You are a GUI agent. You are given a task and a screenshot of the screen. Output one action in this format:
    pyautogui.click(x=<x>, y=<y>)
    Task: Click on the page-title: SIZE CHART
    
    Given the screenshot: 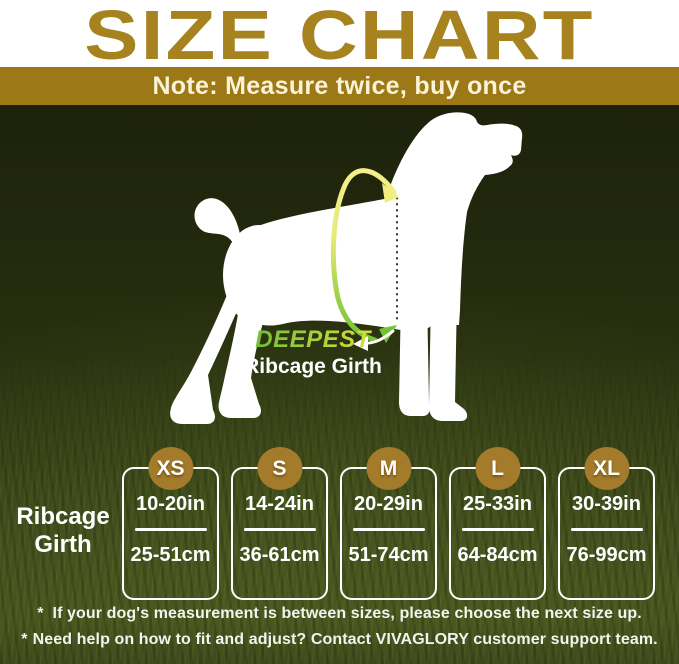 What is the action you would take?
    pyautogui.click(x=339, y=37)
    